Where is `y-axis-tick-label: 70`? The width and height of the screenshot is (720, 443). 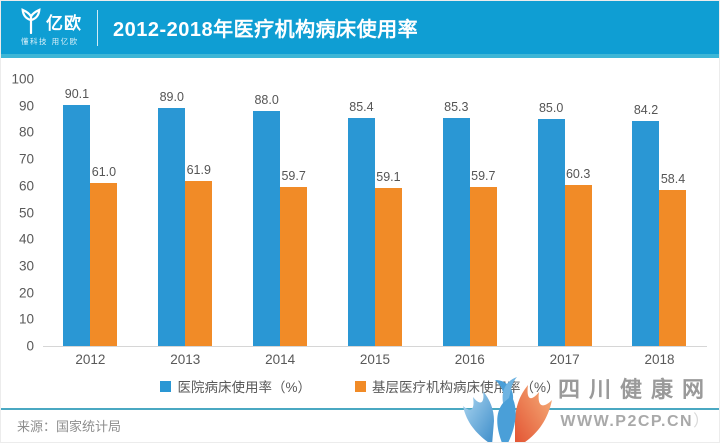
y-axis-tick-label: 70 is located at coordinates (26, 159).